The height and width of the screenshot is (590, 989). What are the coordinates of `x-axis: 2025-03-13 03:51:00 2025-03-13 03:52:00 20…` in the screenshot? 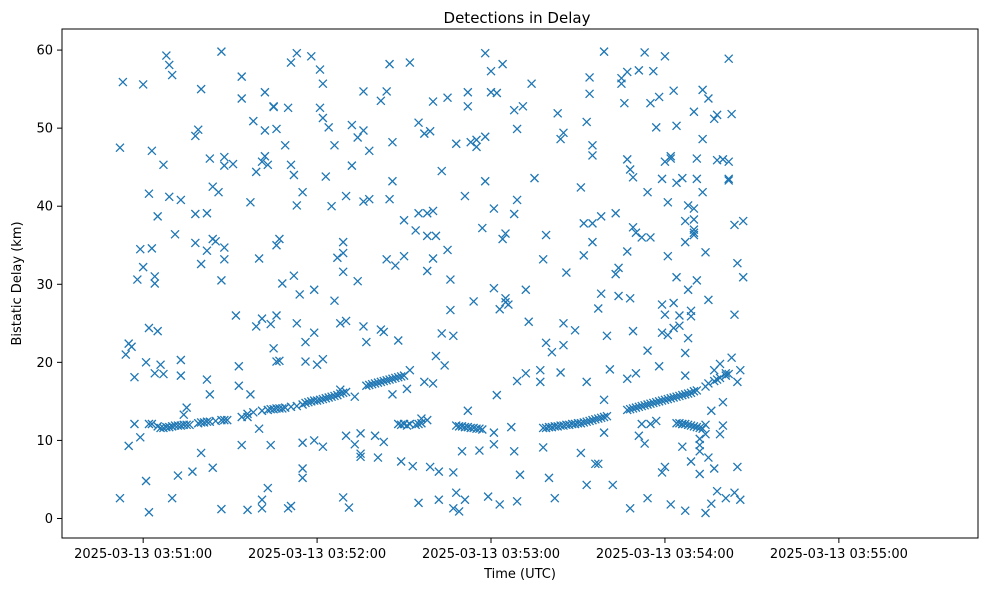 It's located at (491, 550).